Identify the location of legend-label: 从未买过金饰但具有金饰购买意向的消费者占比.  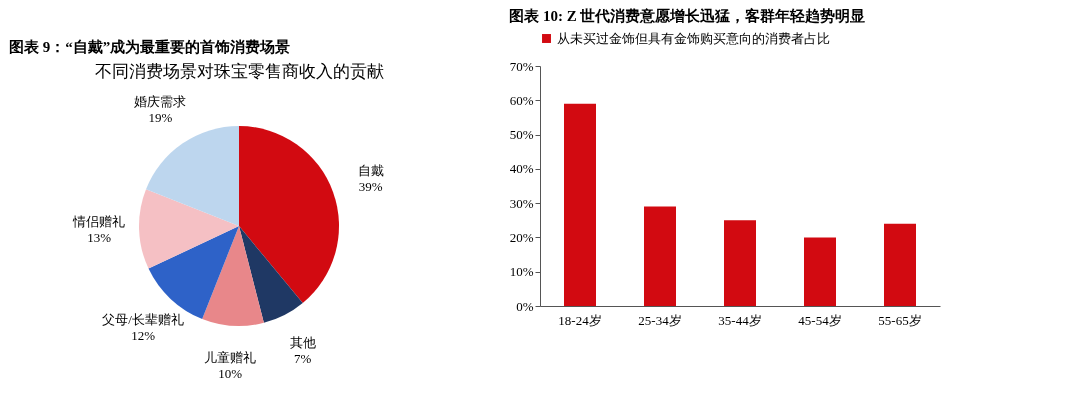
(693, 38).